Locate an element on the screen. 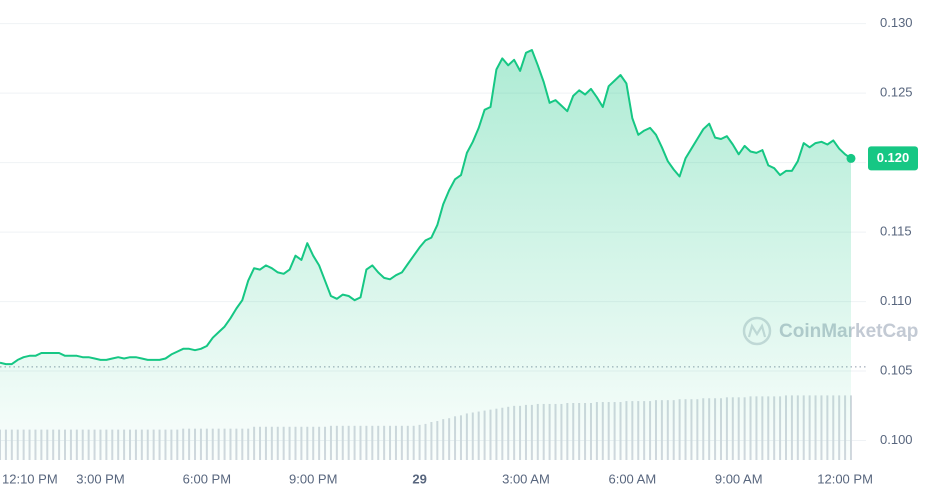 The width and height of the screenshot is (928, 495). y-tick-label: 0.115 is located at coordinates (896, 231).